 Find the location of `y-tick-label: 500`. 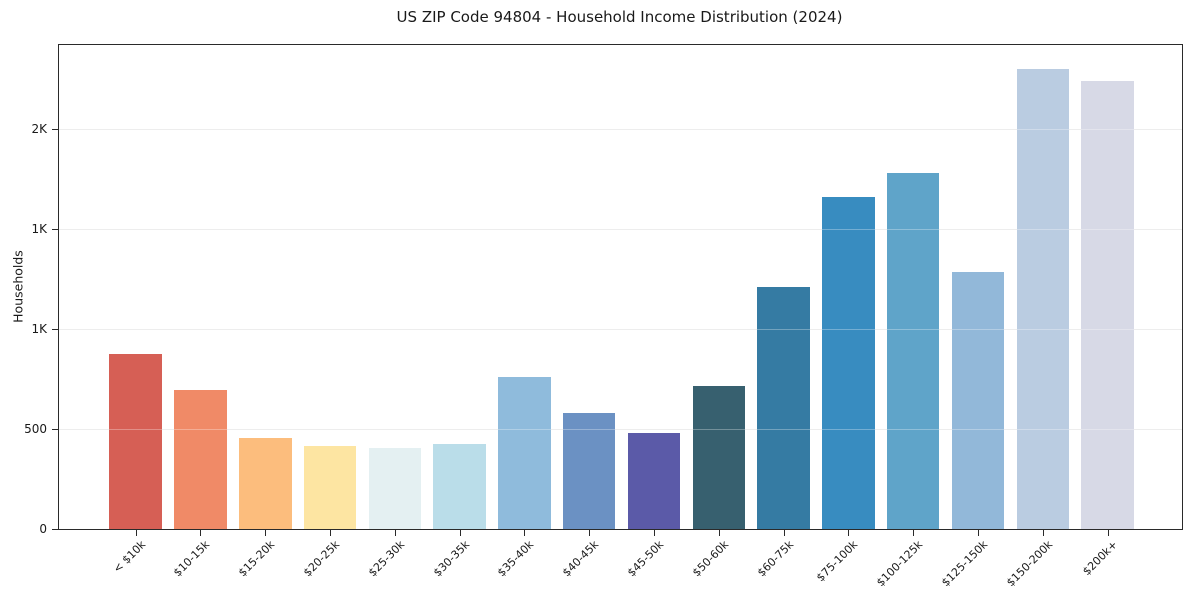

y-tick-label: 500 is located at coordinates (35, 429).